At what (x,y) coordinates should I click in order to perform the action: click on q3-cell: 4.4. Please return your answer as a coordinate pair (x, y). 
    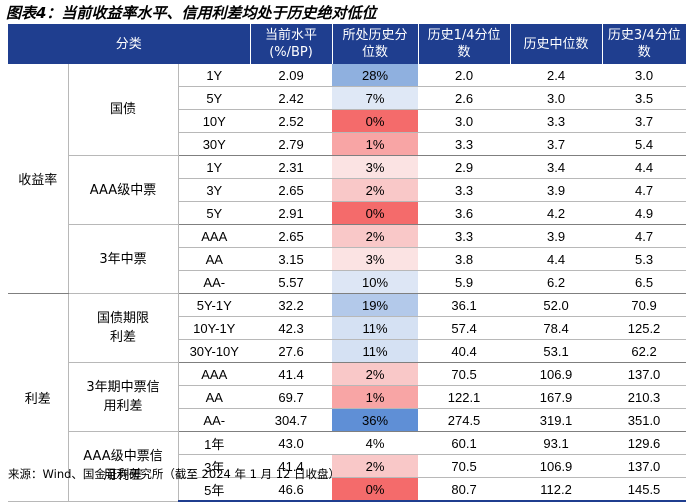
    Looking at the image, I should click on (644, 167).